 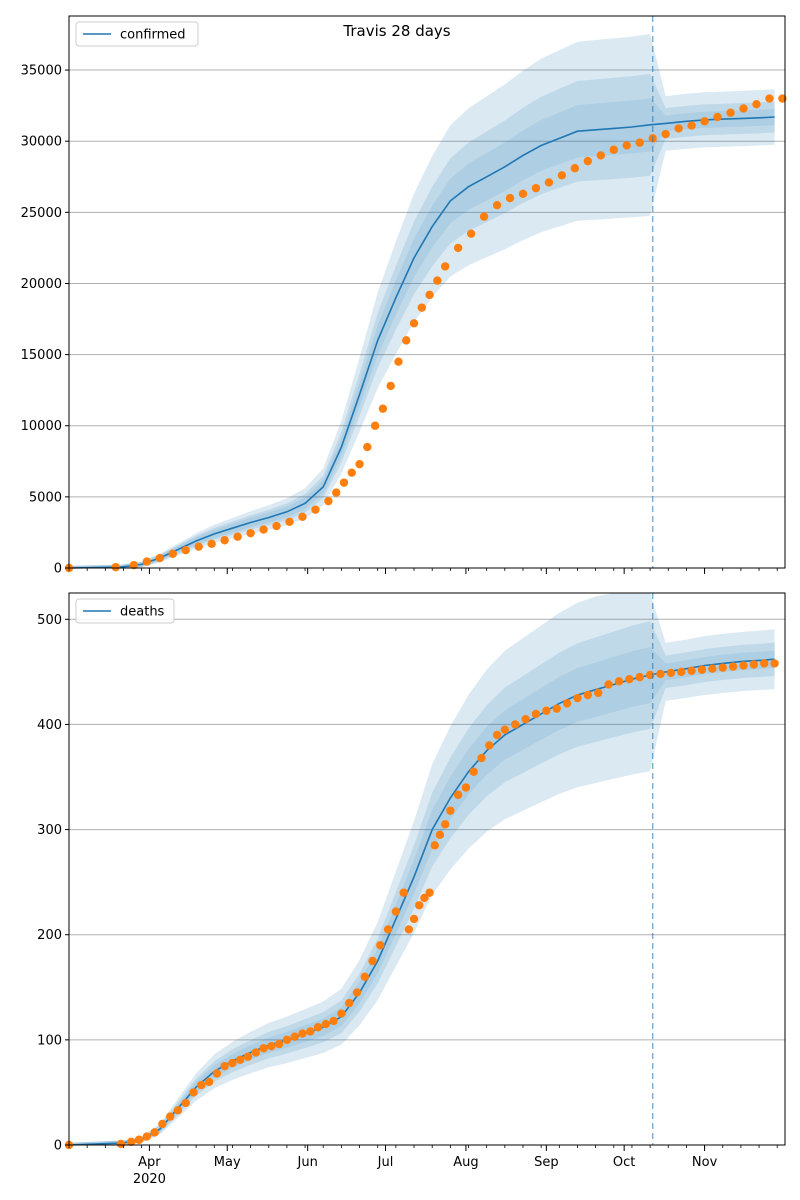 What do you see at coordinates (137, 34) in the screenshot?
I see `legend-box` at bounding box center [137, 34].